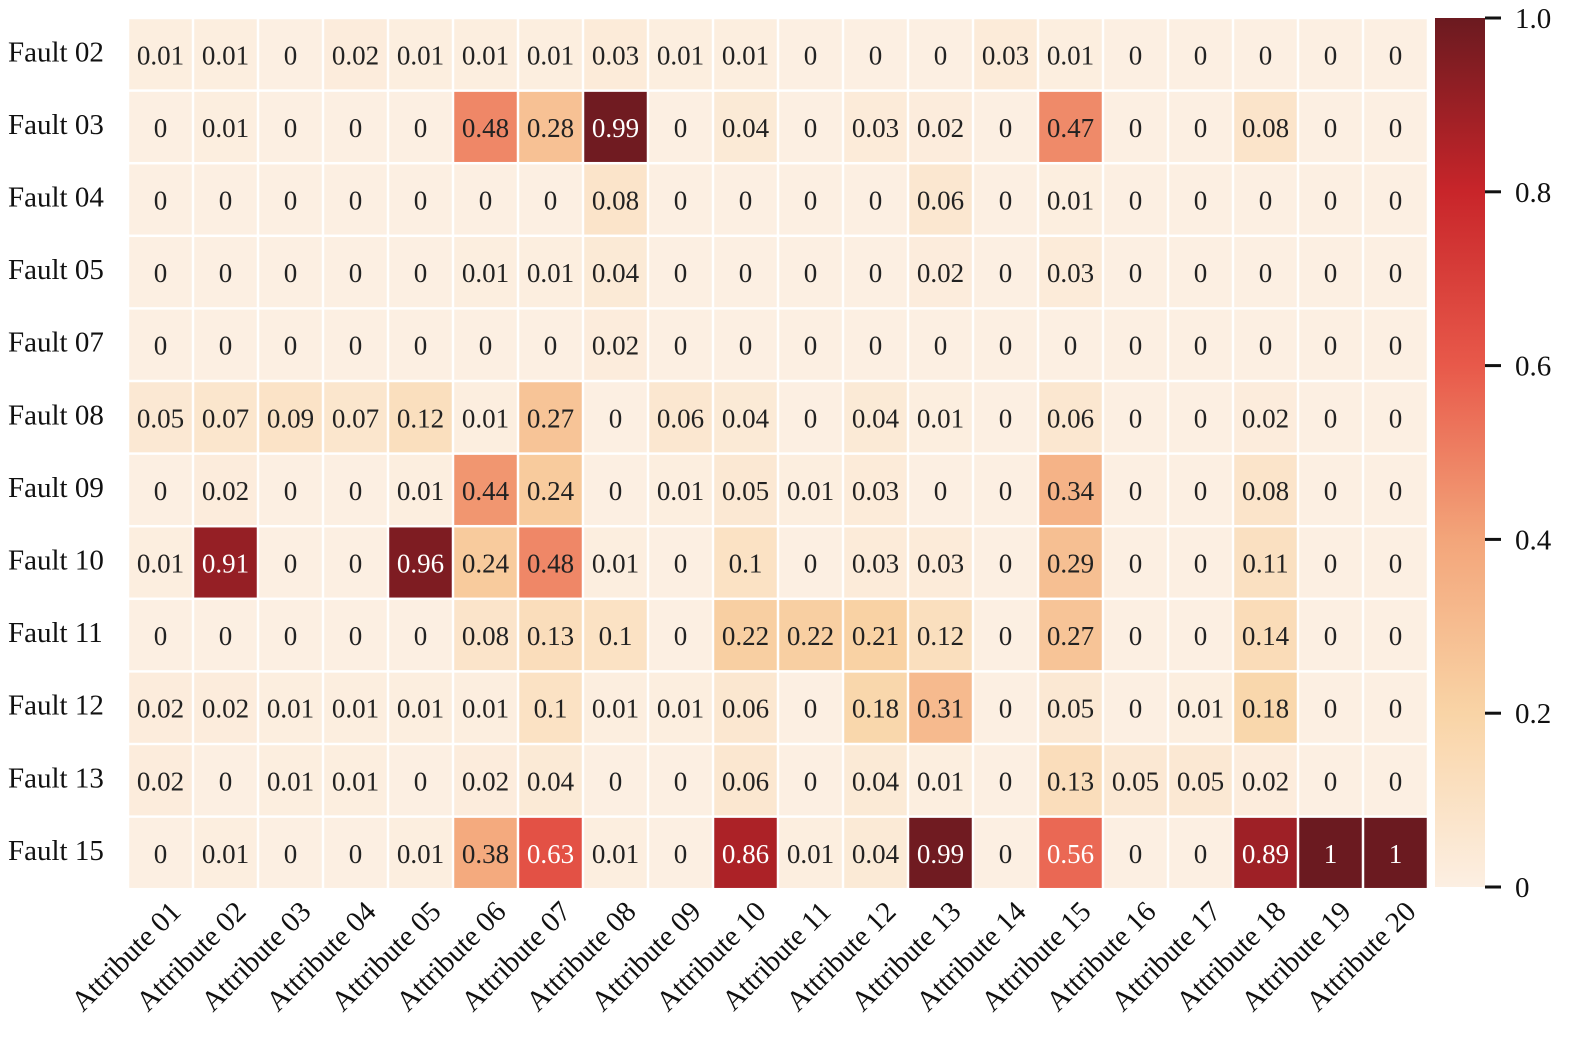 The height and width of the screenshot is (1045, 1575). I want to click on cell-value-label: 0.34, so click(1071, 491).